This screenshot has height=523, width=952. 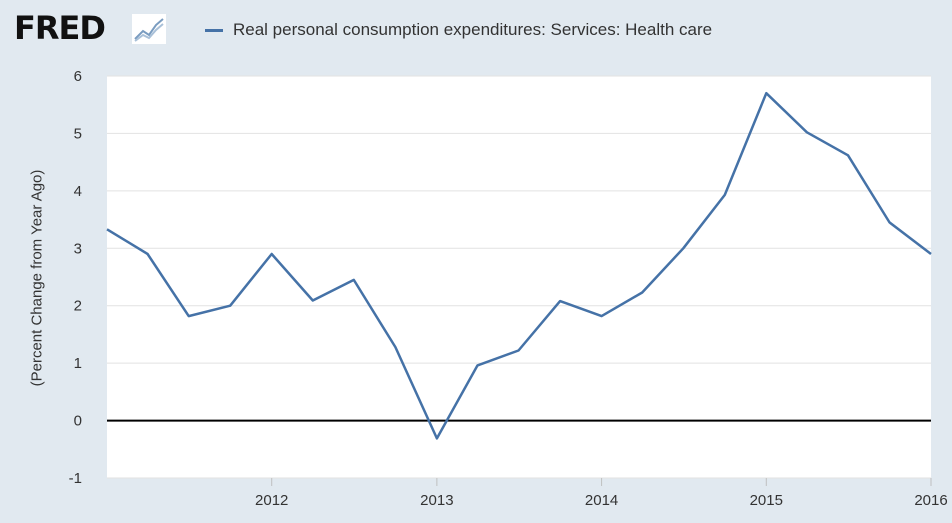 I want to click on y-tick-label: 6, so click(x=78, y=76).